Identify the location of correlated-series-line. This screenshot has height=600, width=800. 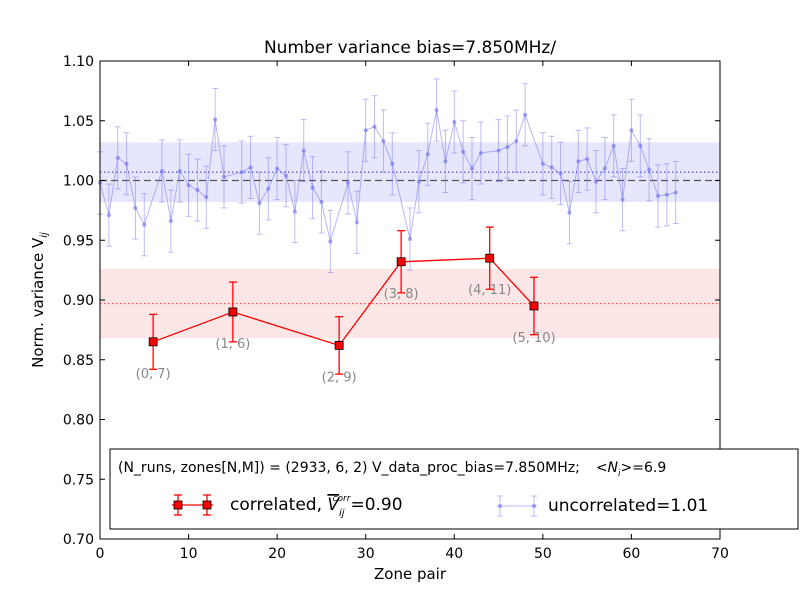
(343, 302).